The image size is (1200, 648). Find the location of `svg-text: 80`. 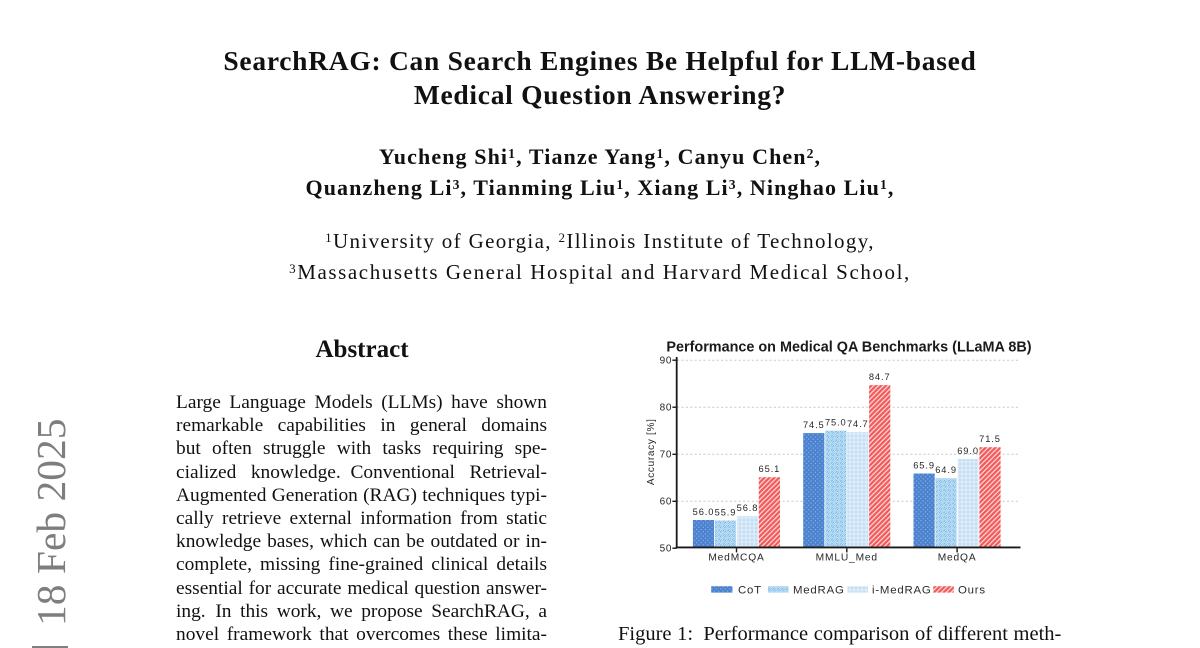

svg-text: 80 is located at coordinates (666, 407).